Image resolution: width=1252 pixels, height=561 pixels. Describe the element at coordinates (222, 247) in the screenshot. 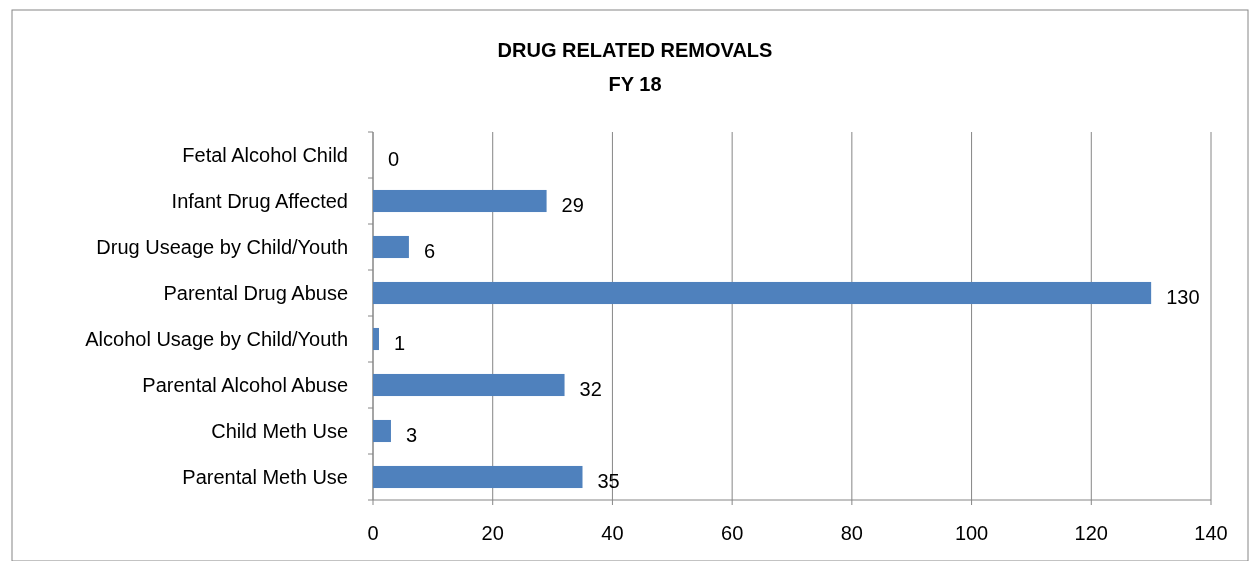

I see `y-tick-label: Drug Useage by Child/Youth` at that location.